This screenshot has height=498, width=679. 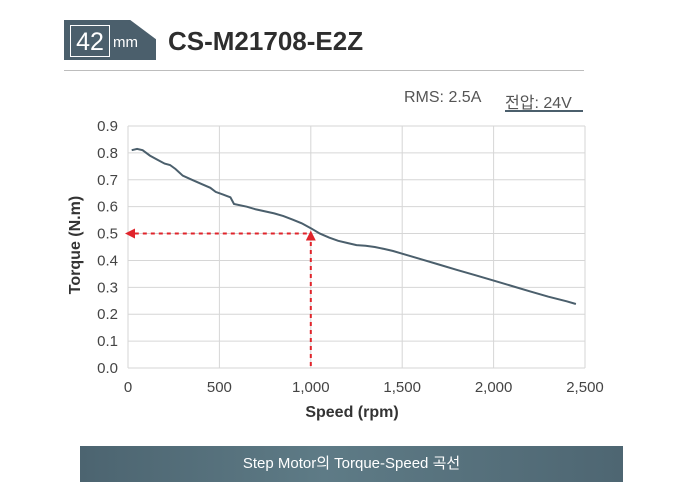 What do you see at coordinates (128, 387) in the screenshot?
I see `x-tick-label: 0` at bounding box center [128, 387].